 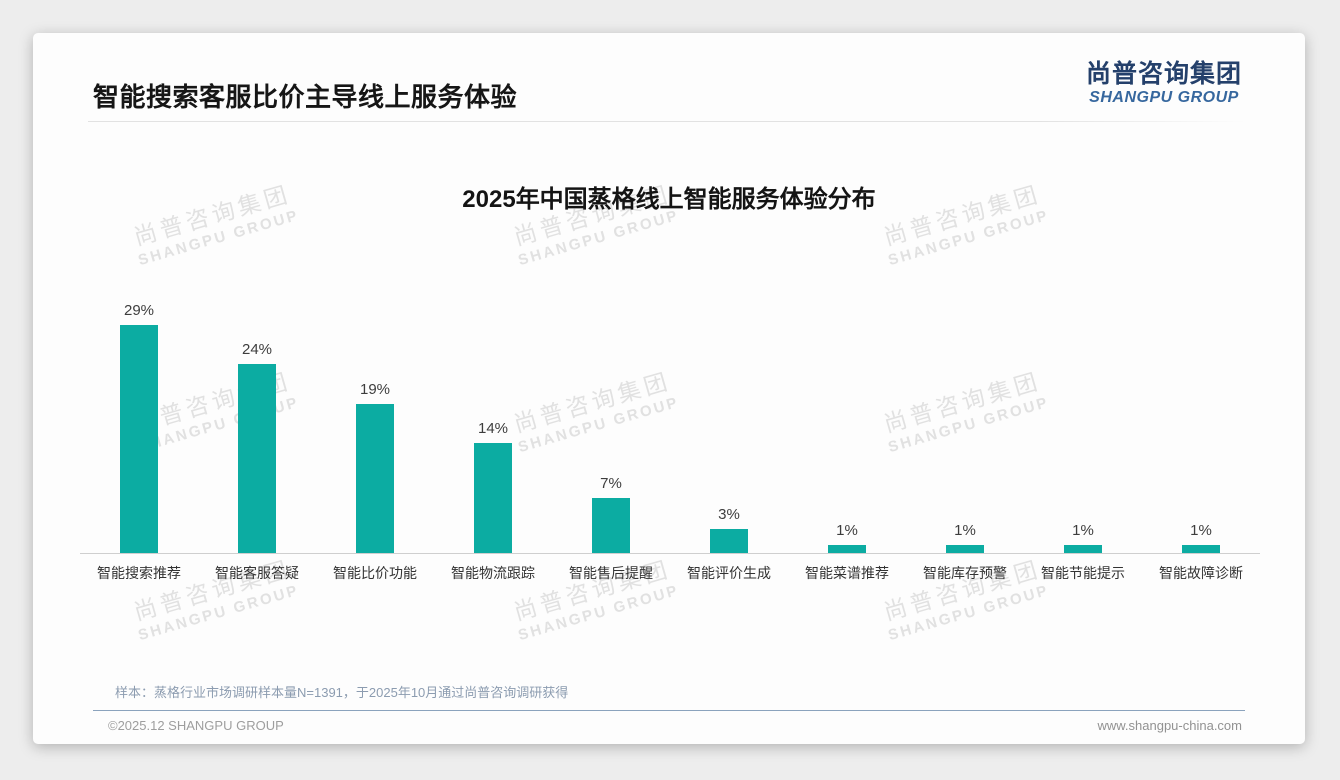 I want to click on x-axis-label: 智能故障诊断, so click(x=1201, y=573).